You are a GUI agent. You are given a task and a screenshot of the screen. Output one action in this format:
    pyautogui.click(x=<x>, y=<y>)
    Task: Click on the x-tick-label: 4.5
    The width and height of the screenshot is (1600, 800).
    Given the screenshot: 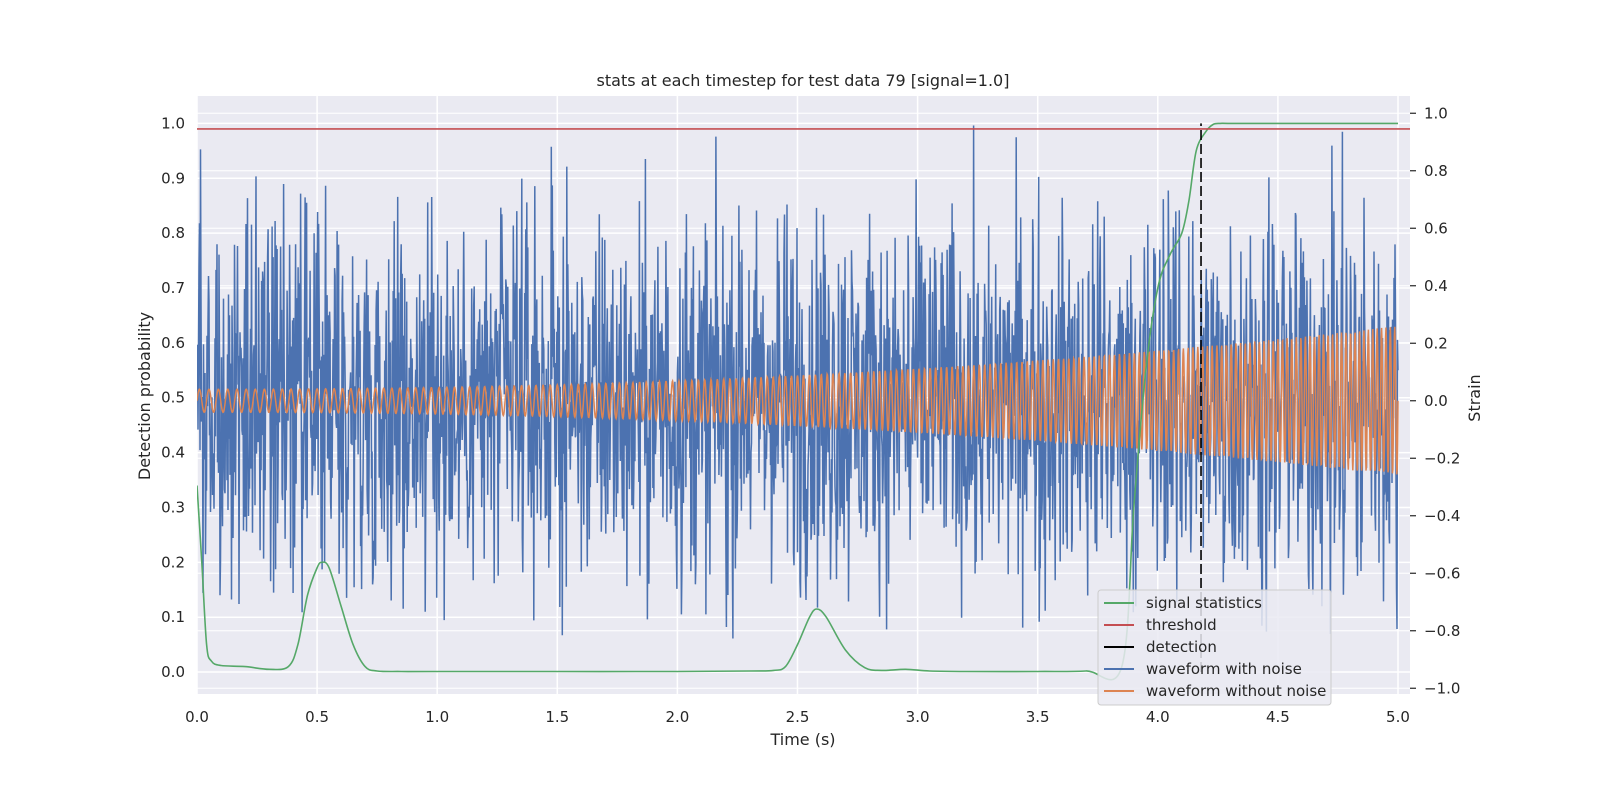 What is the action you would take?
    pyautogui.click(x=1278, y=717)
    